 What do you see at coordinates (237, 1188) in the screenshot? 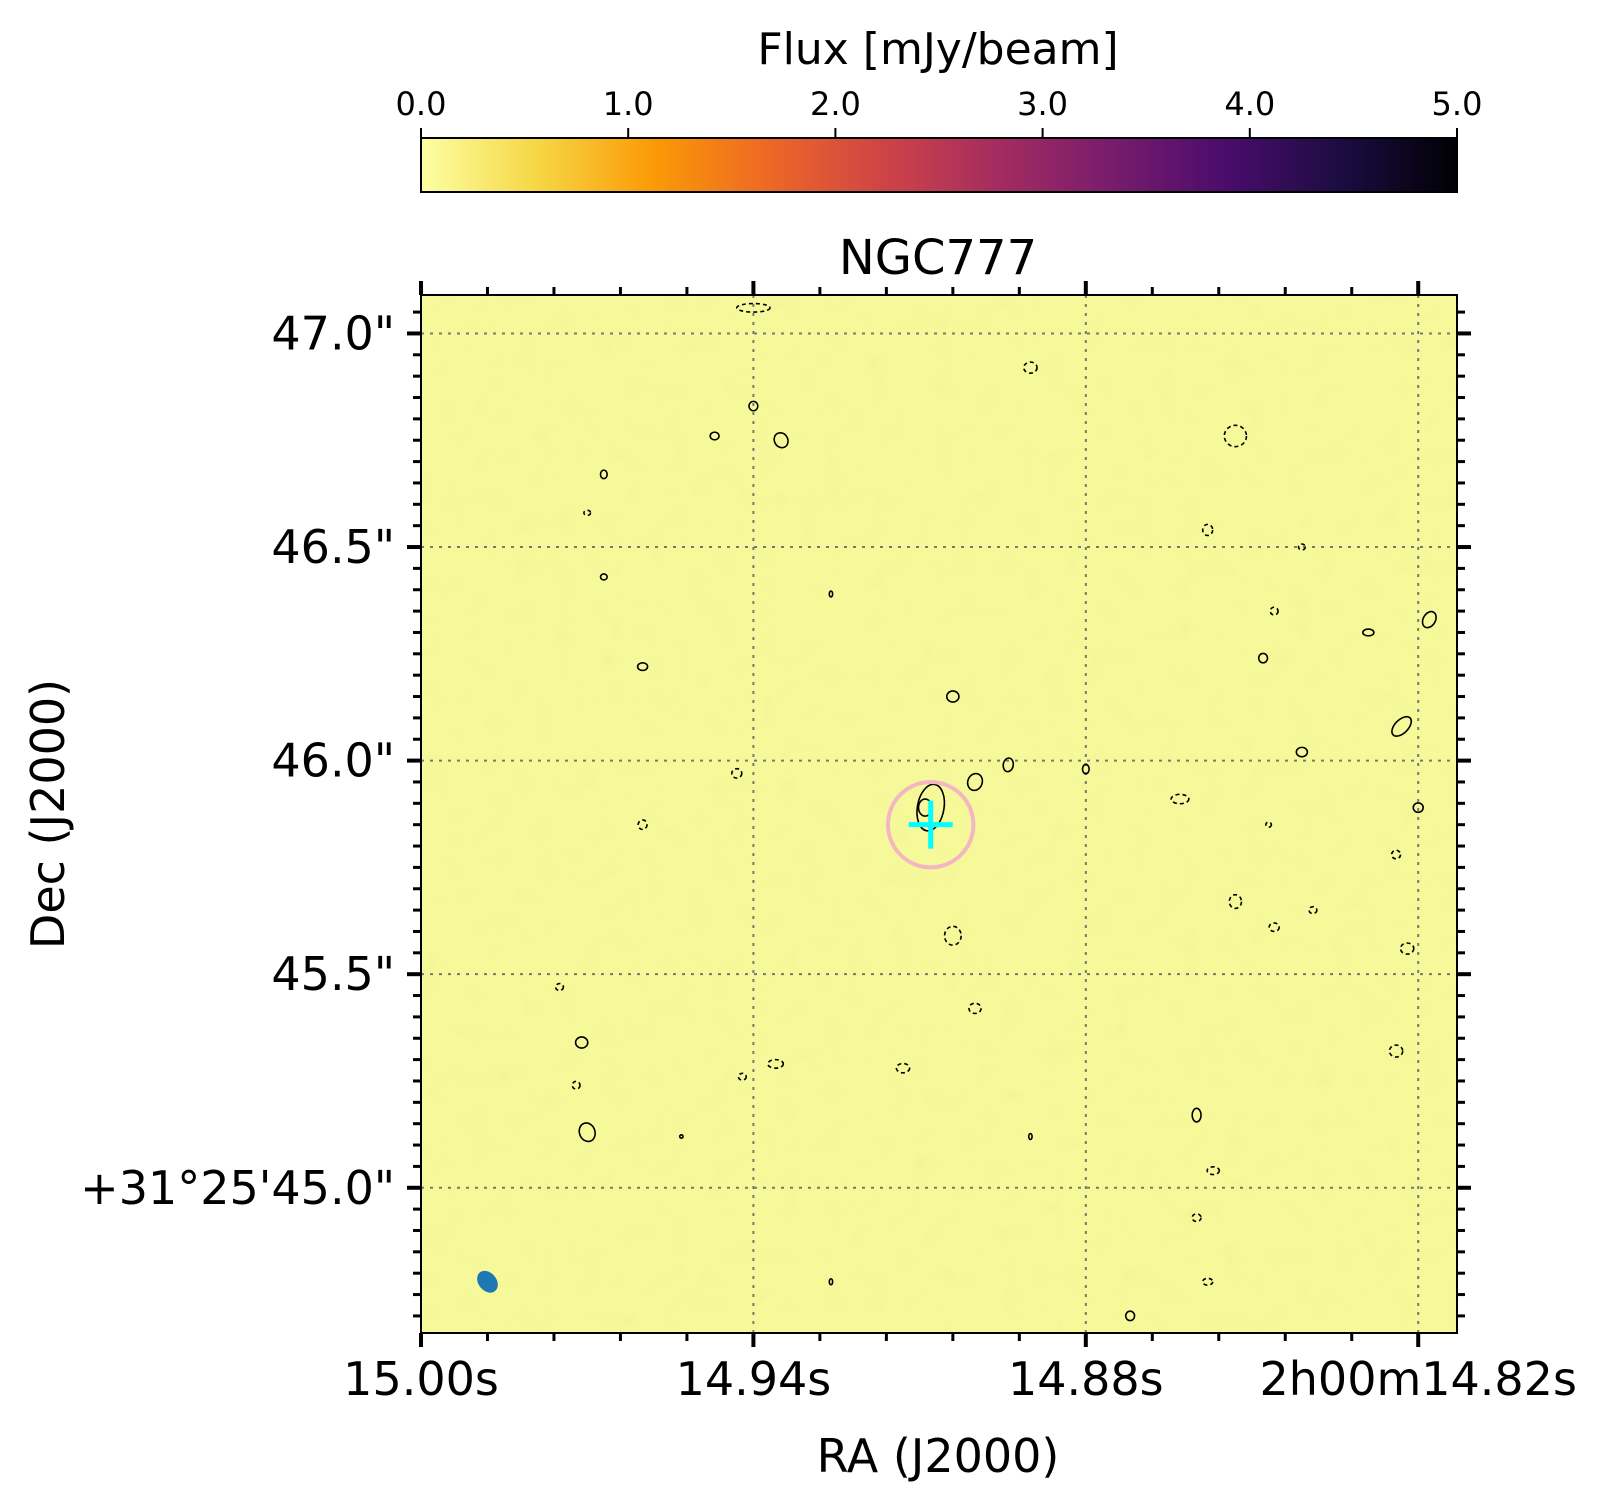
I see `y-tick-label: +31°25'45.0"` at bounding box center [237, 1188].